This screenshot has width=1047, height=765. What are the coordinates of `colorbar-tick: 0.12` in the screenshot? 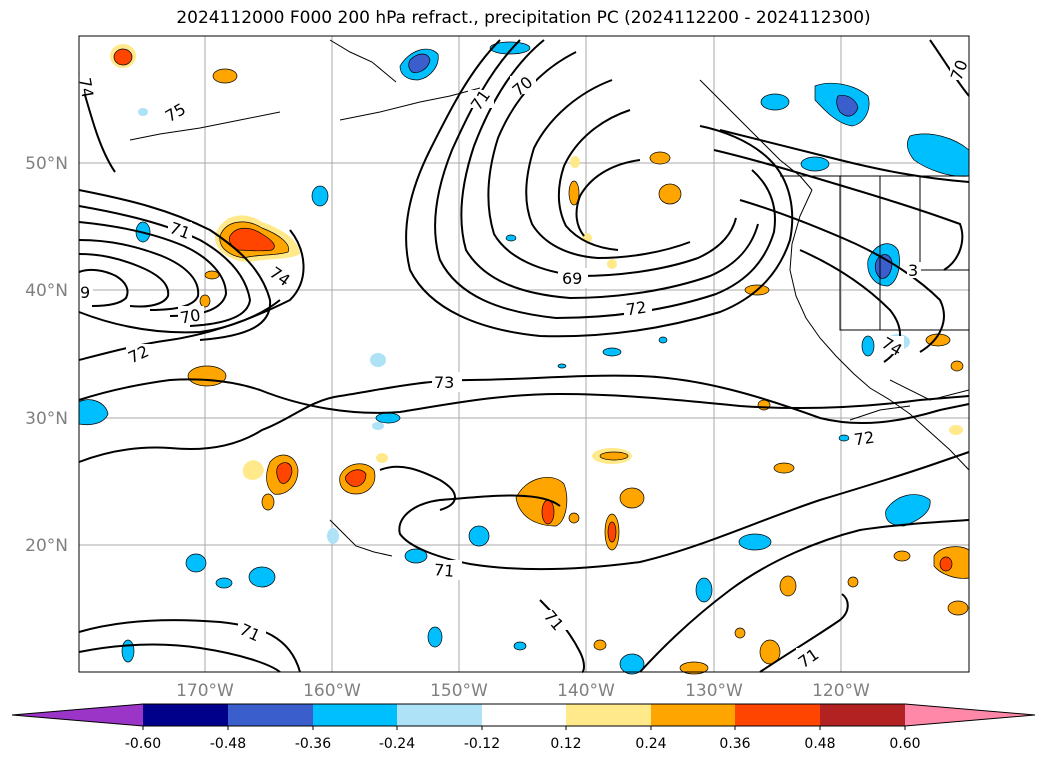 It's located at (565, 744).